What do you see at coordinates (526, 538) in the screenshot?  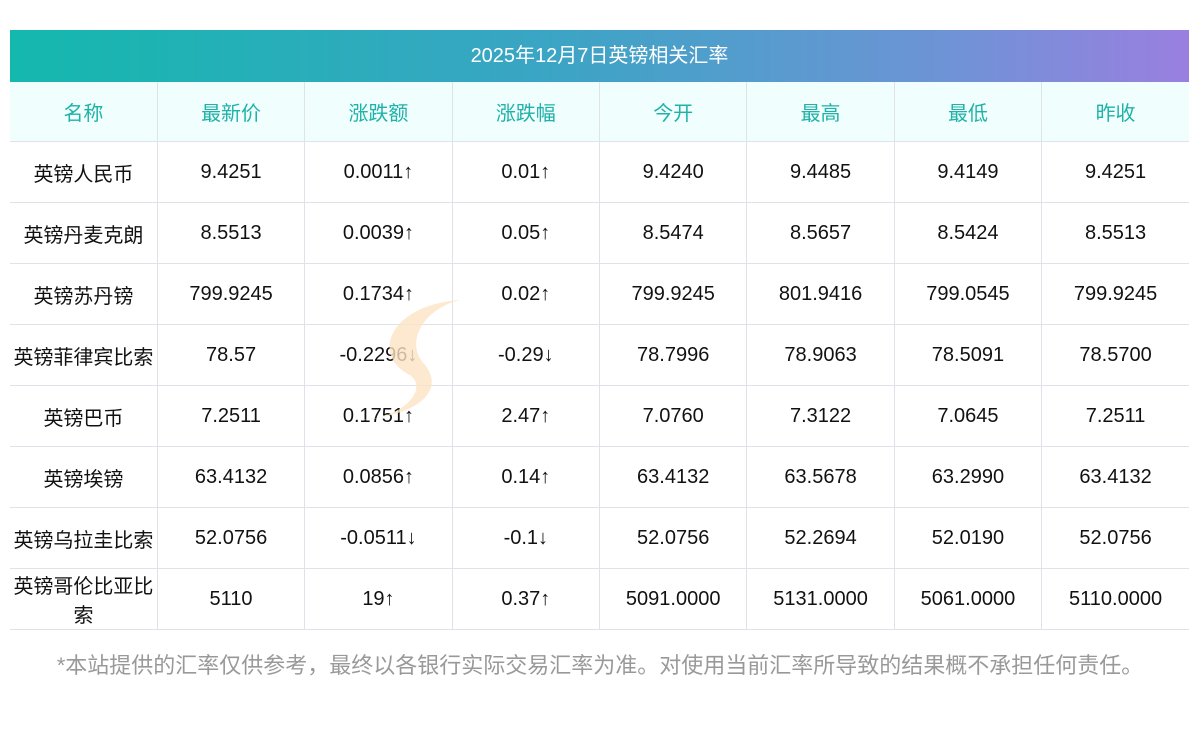 I see `change-percent: -0.1↓` at bounding box center [526, 538].